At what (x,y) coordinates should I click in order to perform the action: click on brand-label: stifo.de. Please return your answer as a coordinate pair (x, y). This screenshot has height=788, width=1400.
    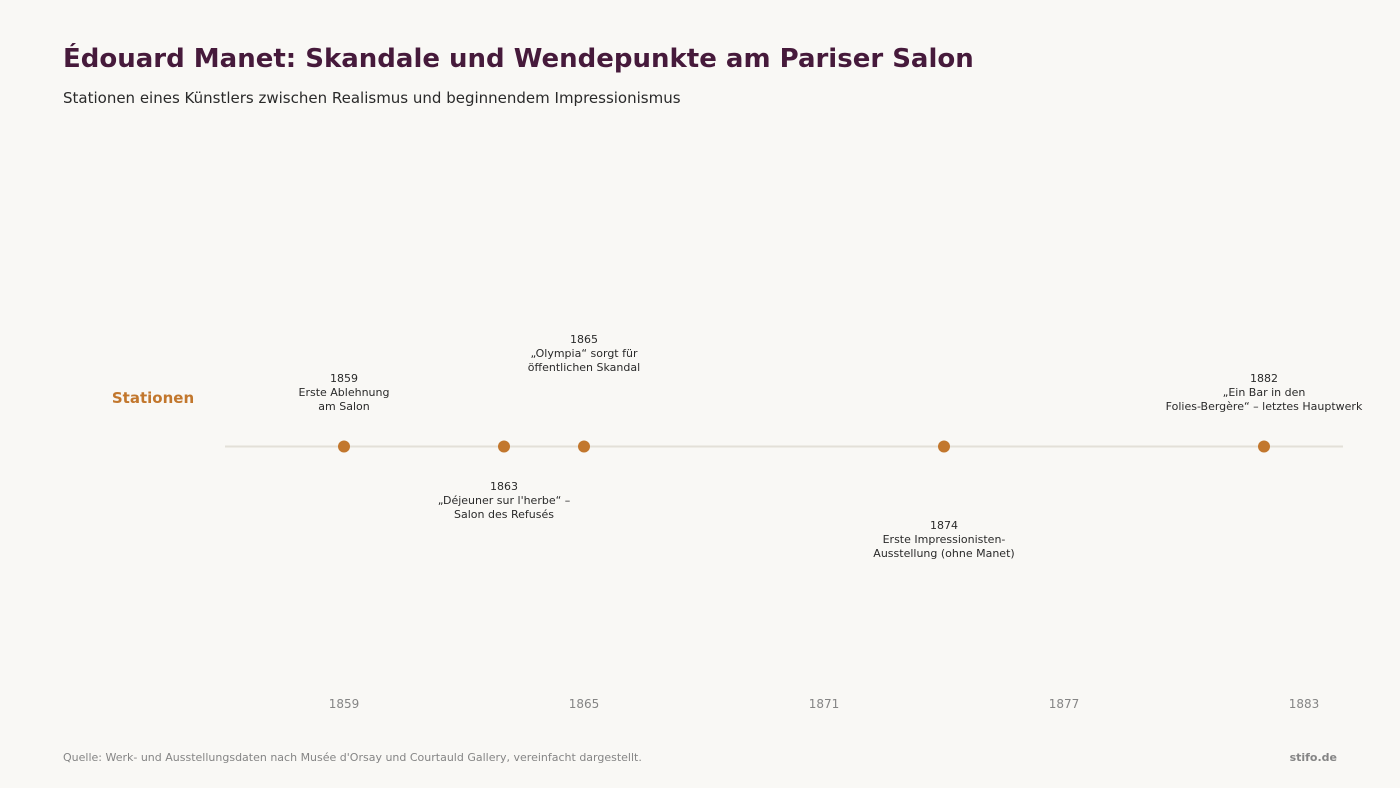
    Looking at the image, I should click on (1313, 757).